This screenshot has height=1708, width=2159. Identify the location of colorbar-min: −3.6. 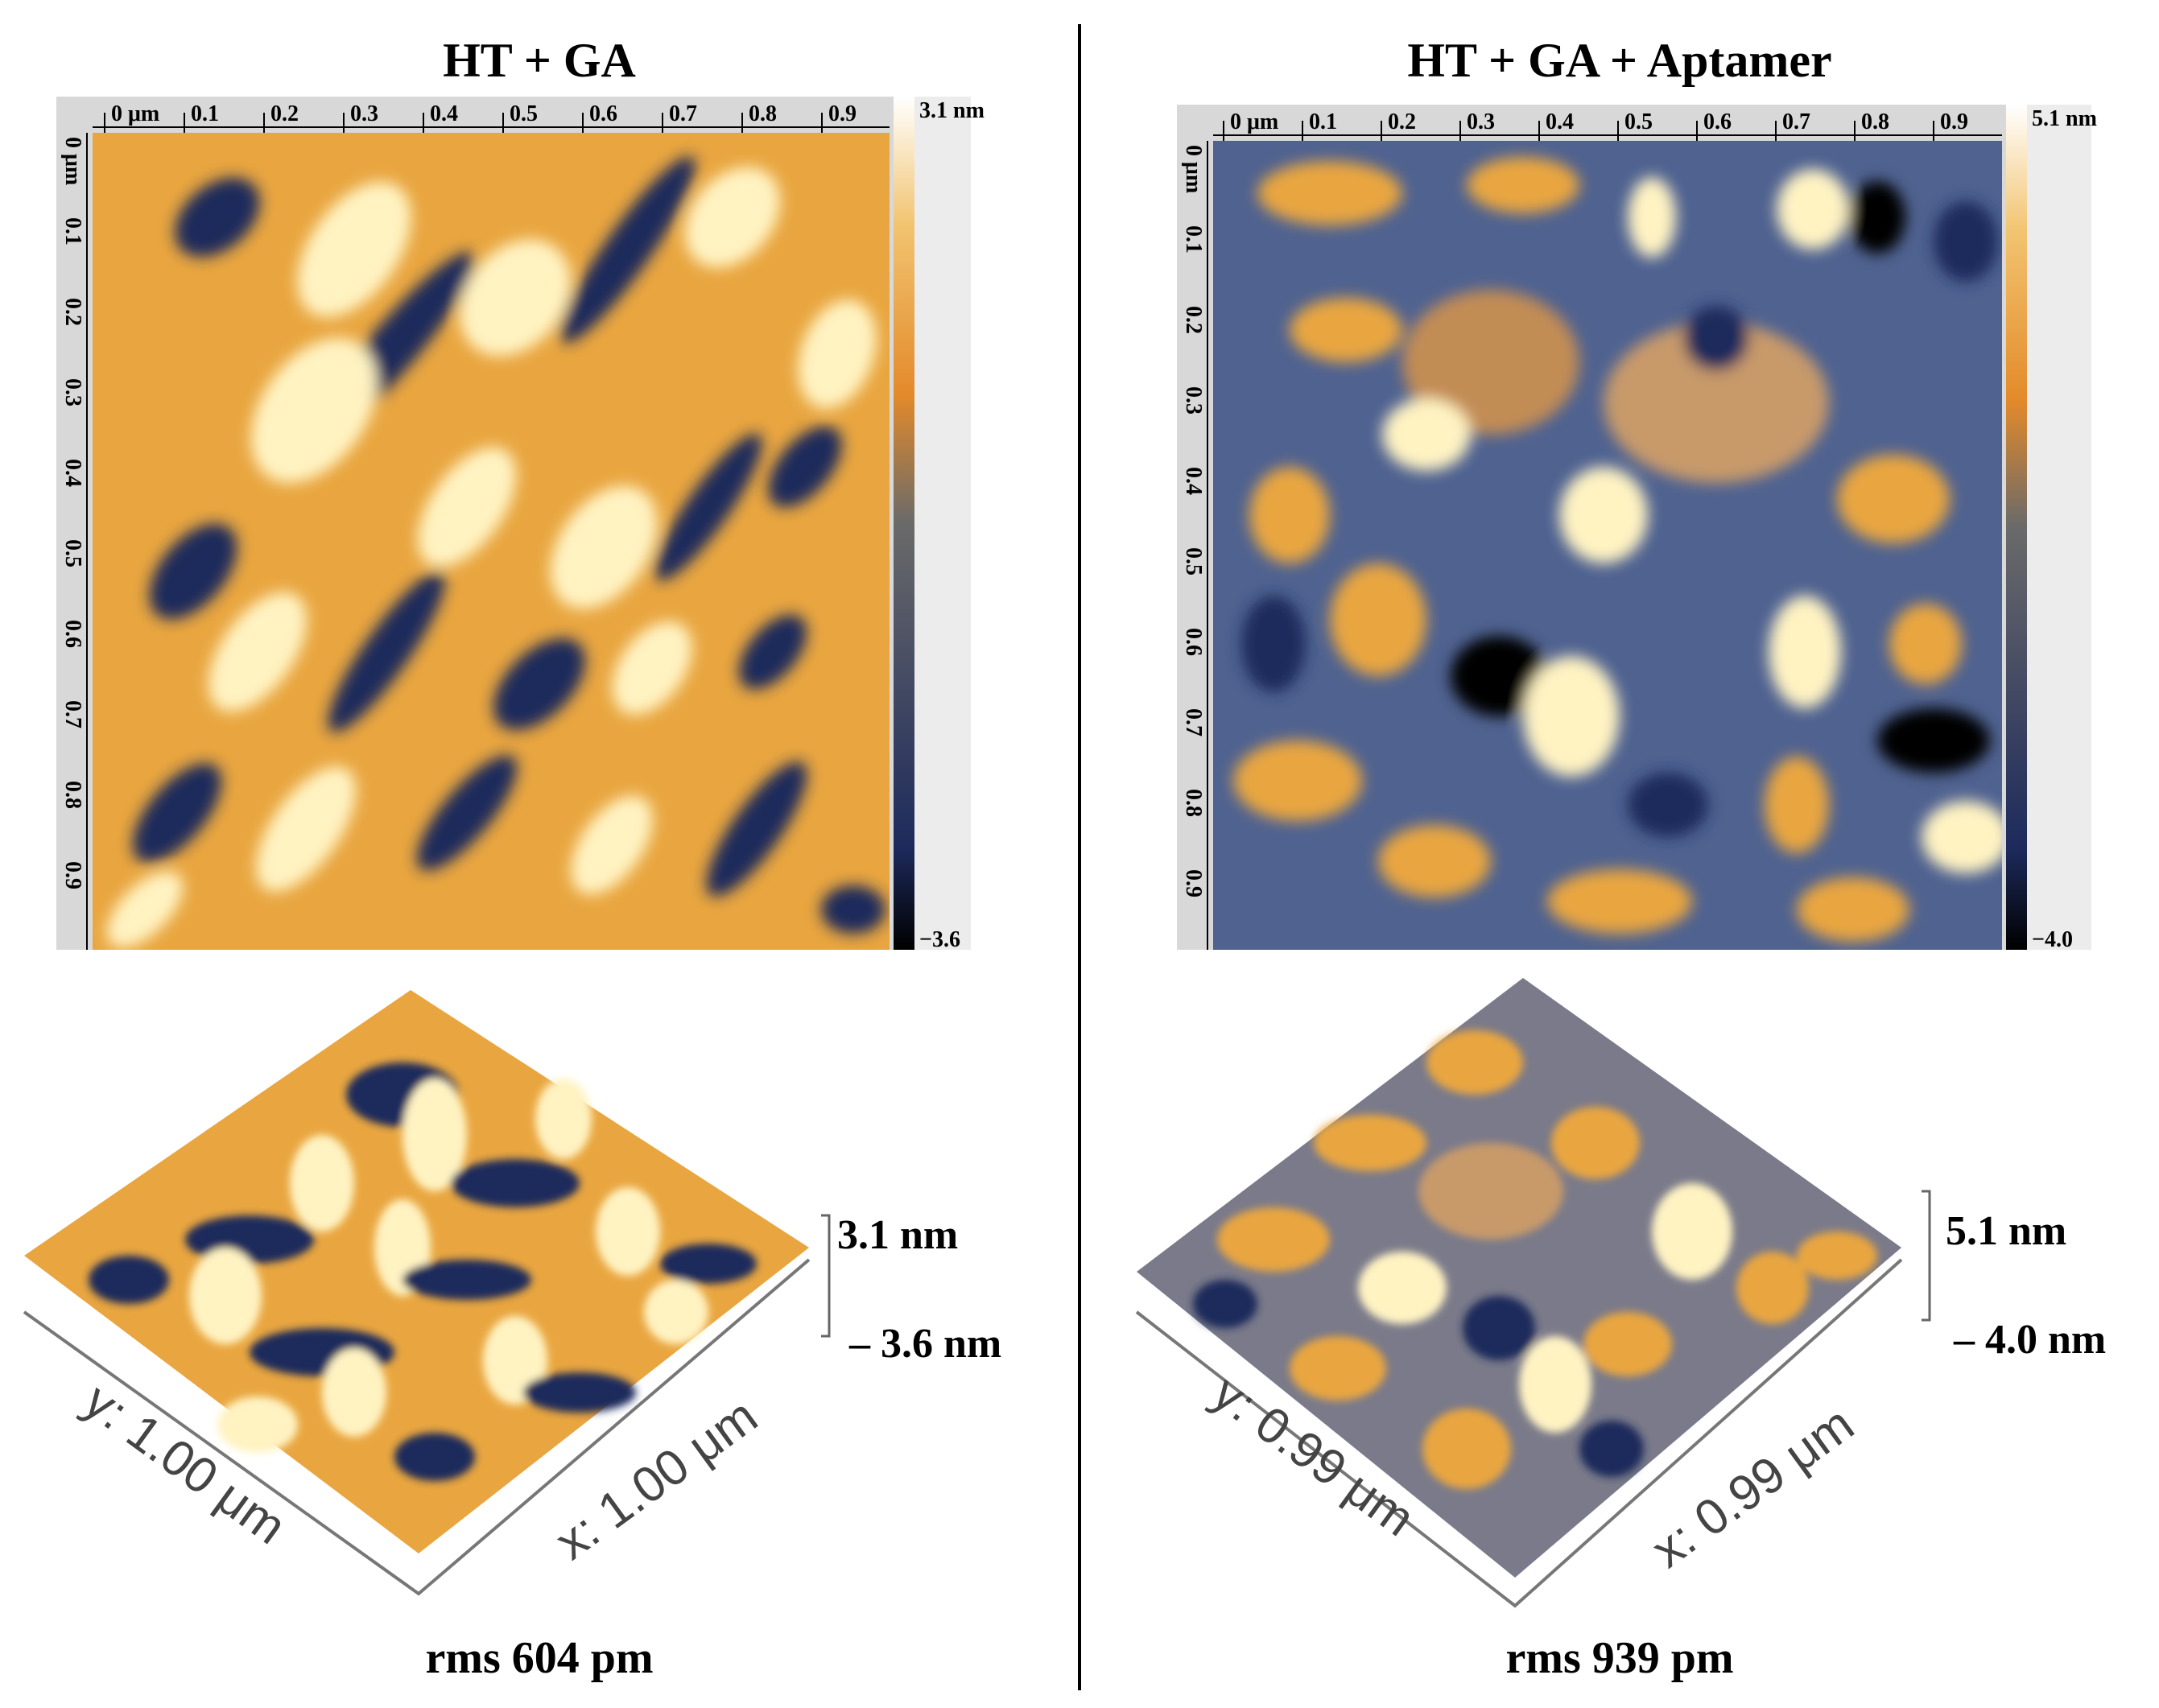
(940, 939).